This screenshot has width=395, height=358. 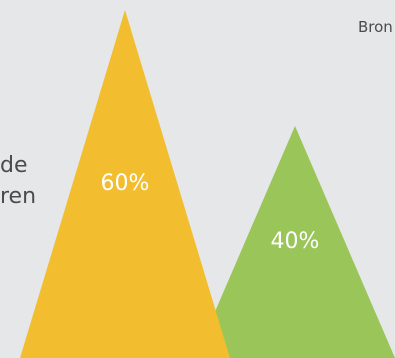 What do you see at coordinates (18, 196) in the screenshot?
I see `side-text-line-2: ren` at bounding box center [18, 196].